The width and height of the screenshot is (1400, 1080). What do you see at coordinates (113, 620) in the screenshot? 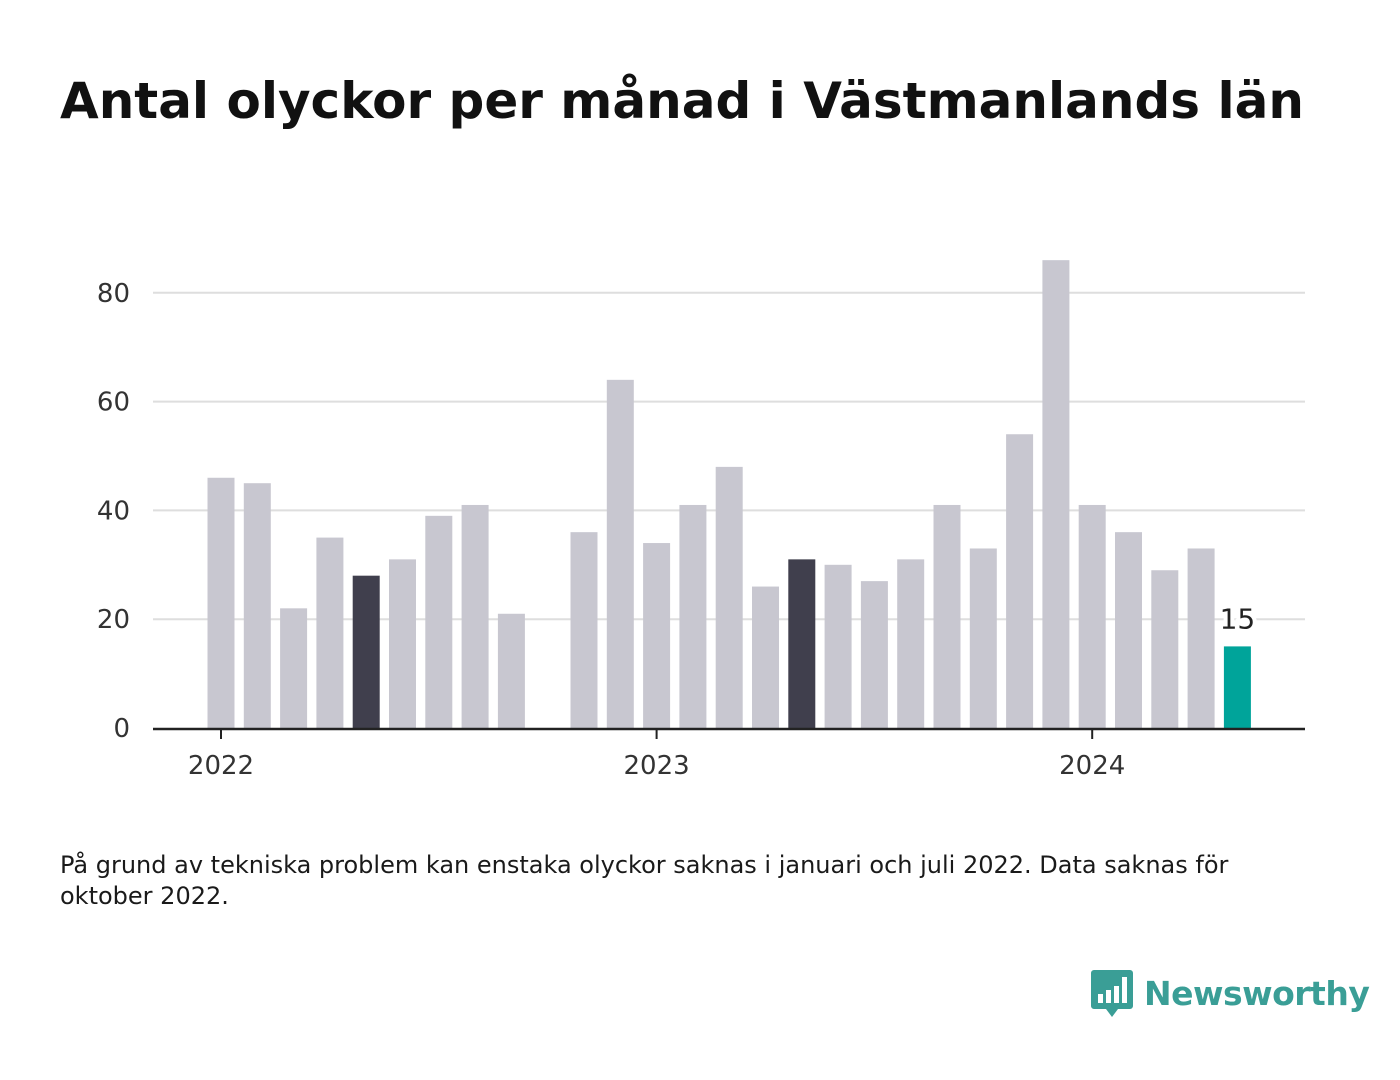
I see `y-tick-label: 20` at bounding box center [113, 620].